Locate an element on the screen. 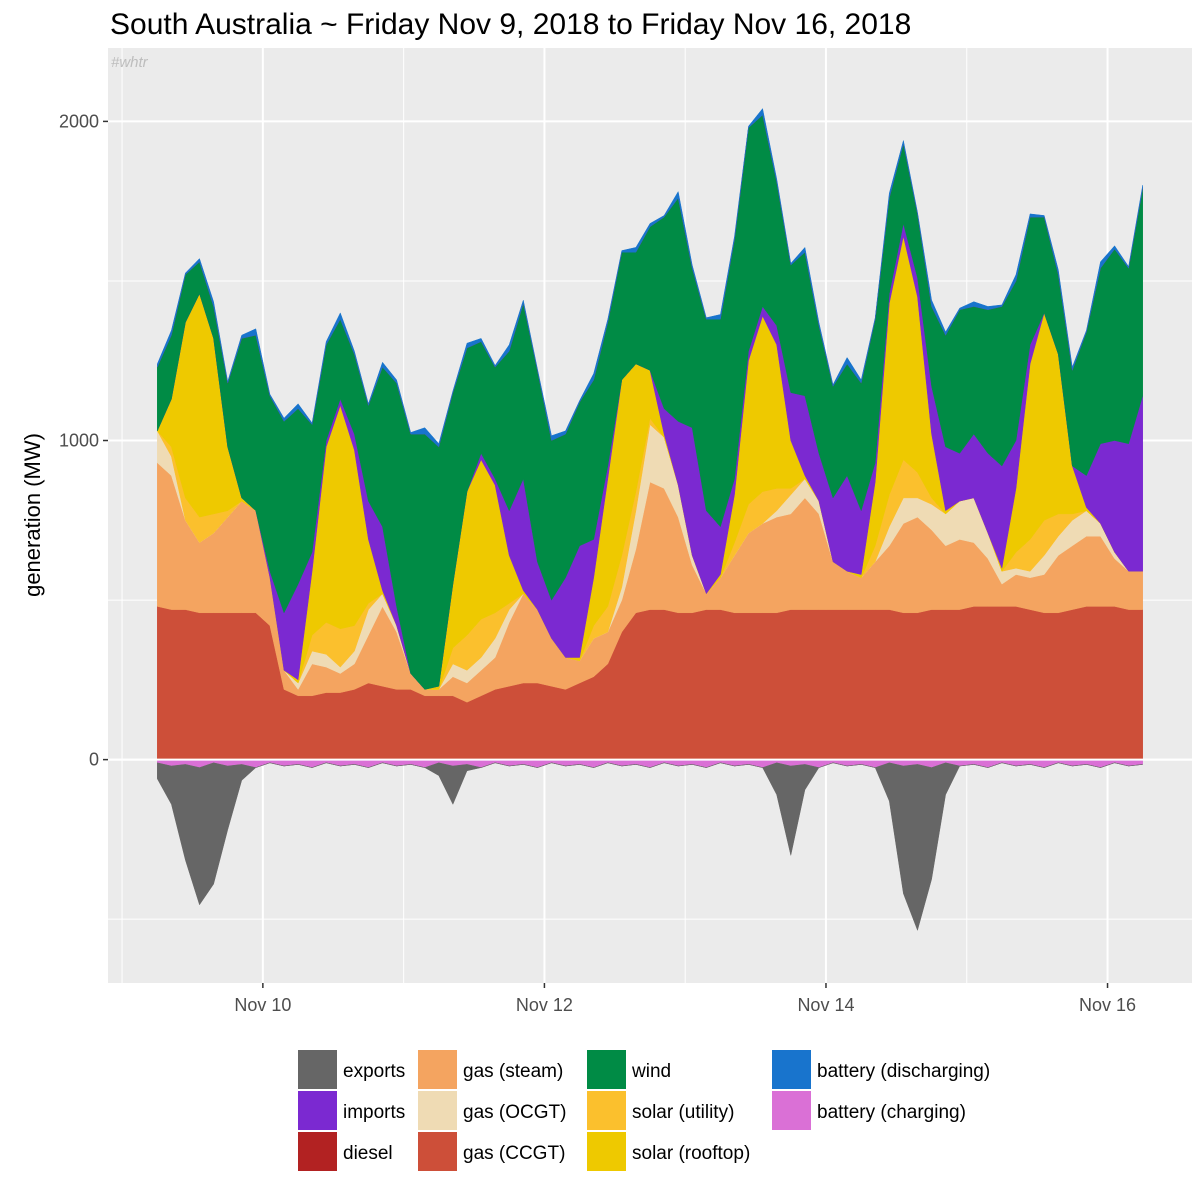 Image resolution: width=1200 pixels, height=1200 pixels. legend-label: gas (steam) is located at coordinates (513, 1071).